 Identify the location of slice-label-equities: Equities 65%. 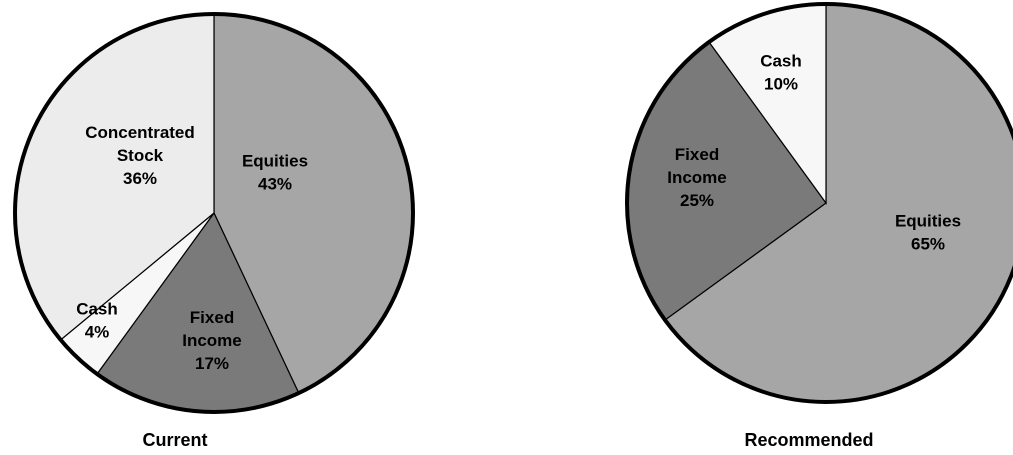
(928, 233).